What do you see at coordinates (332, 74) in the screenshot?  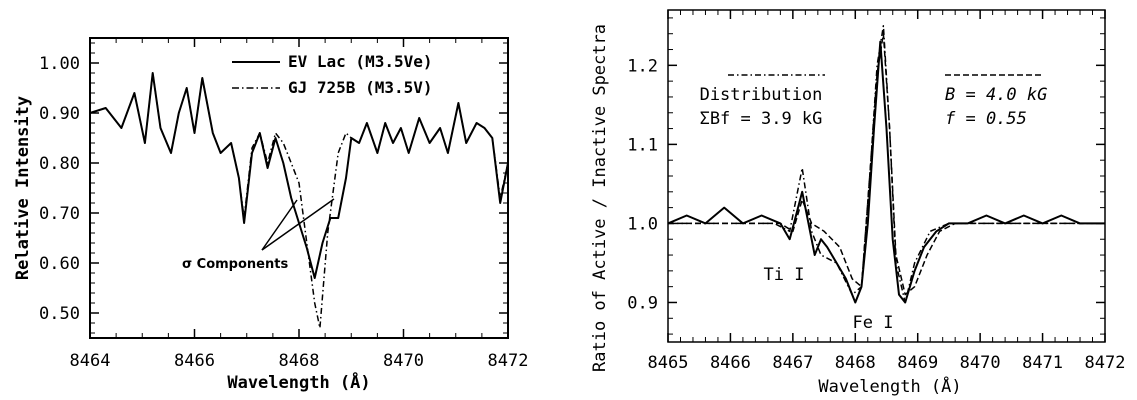 I see `left-legend: EV Lac (M3.5Ve) GJ 725B (M3.5V)` at bounding box center [332, 74].